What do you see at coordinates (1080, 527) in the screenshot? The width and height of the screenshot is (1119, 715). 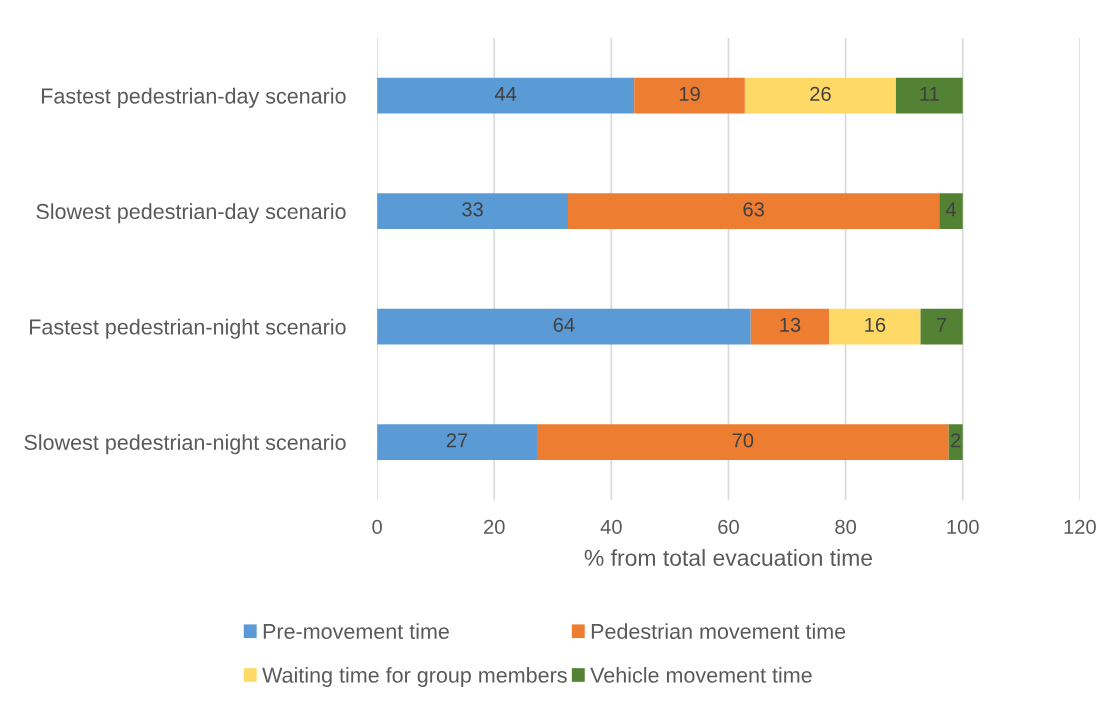 I see `x-tick-label: 120` at bounding box center [1080, 527].